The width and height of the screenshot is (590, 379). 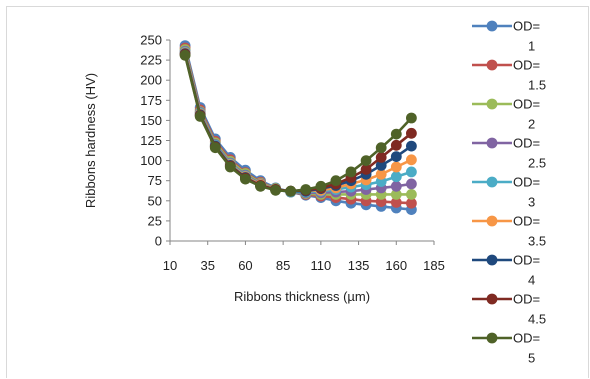 What do you see at coordinates (526, 36) in the screenshot?
I see `legend-label: OD= 1` at bounding box center [526, 36].